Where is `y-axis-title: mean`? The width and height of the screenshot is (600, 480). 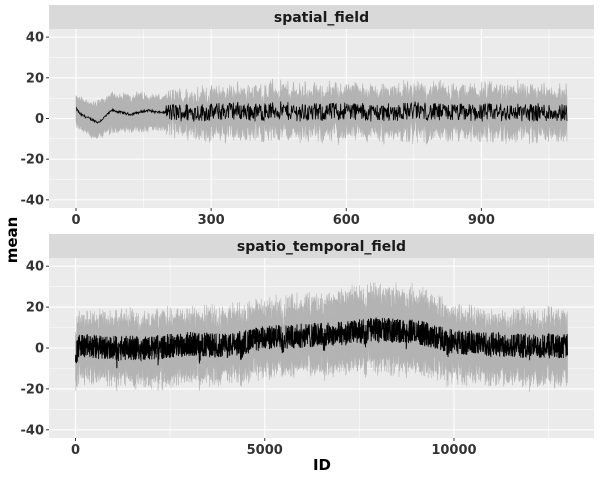
y-axis-title: mean is located at coordinates (12, 240).